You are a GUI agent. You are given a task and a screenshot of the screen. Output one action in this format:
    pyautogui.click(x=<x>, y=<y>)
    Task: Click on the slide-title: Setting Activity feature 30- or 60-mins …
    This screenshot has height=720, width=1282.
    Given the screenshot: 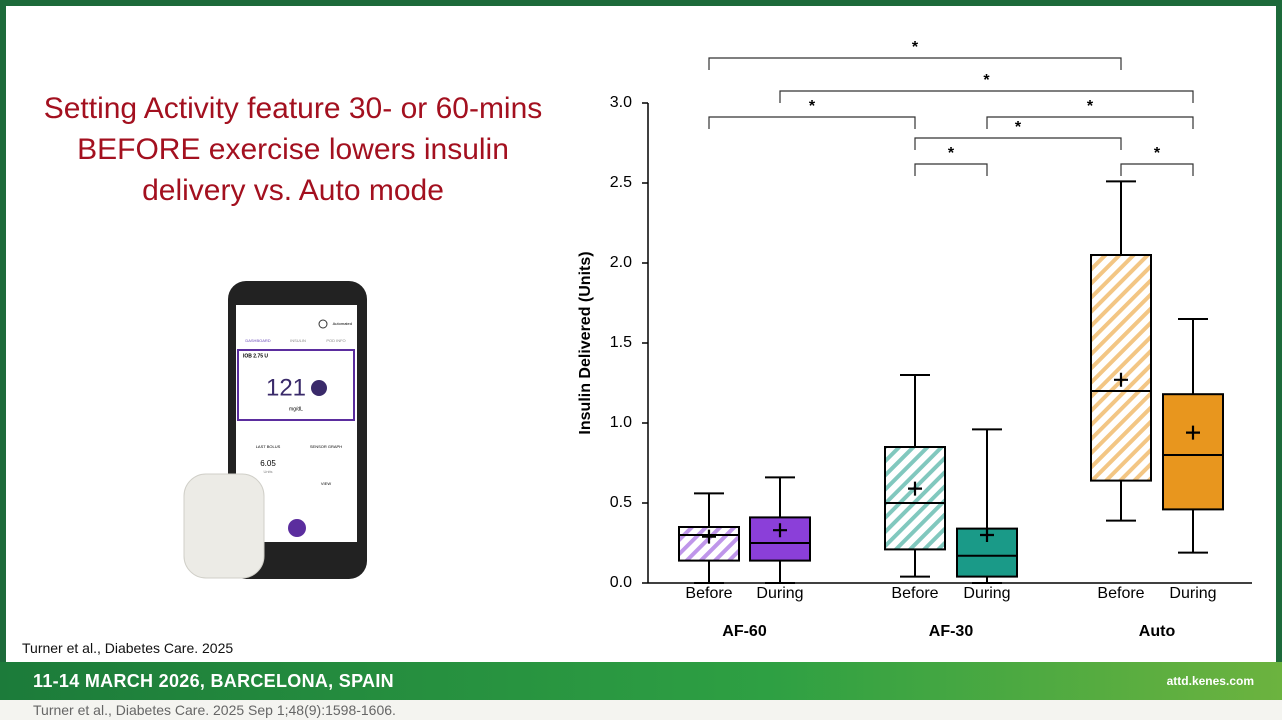 What is the action you would take?
    pyautogui.click(x=293, y=149)
    